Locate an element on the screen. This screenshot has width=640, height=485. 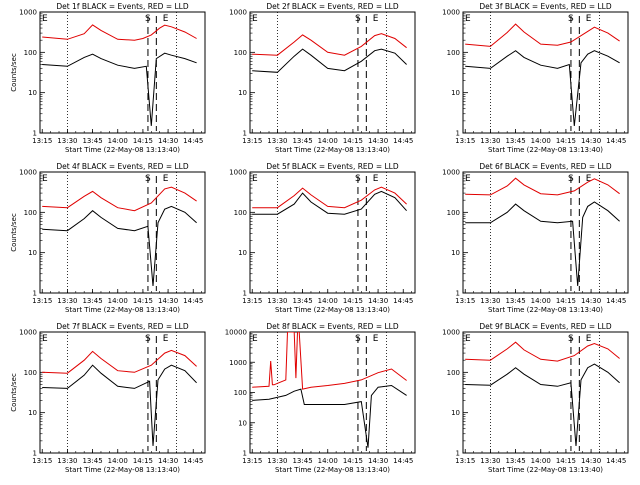
panel-title: Det 6f BLACK = Events, RED = LLD is located at coordinates (545, 166).